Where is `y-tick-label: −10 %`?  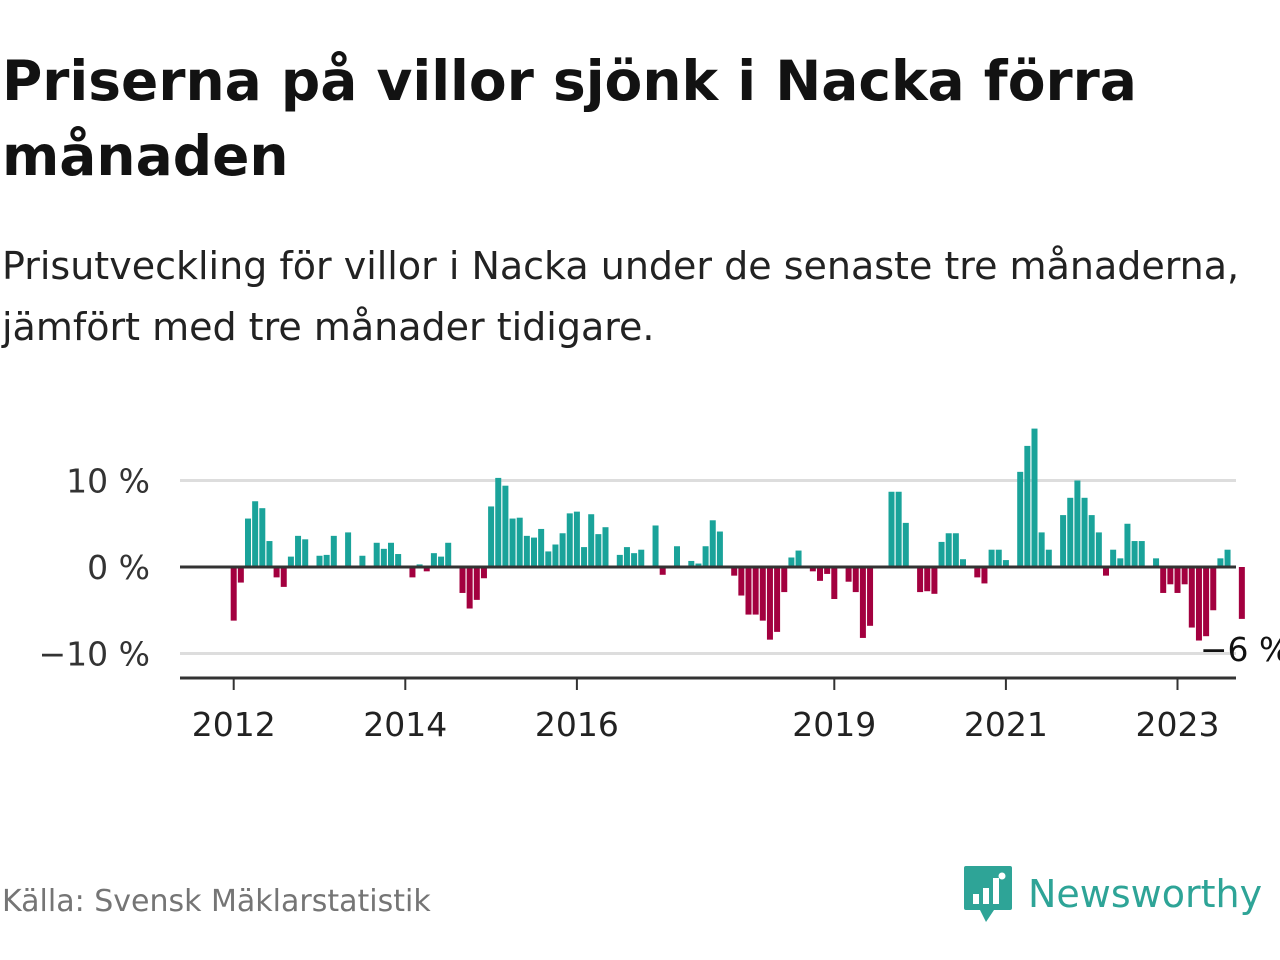 y-tick-label: −10 % is located at coordinates (95, 654).